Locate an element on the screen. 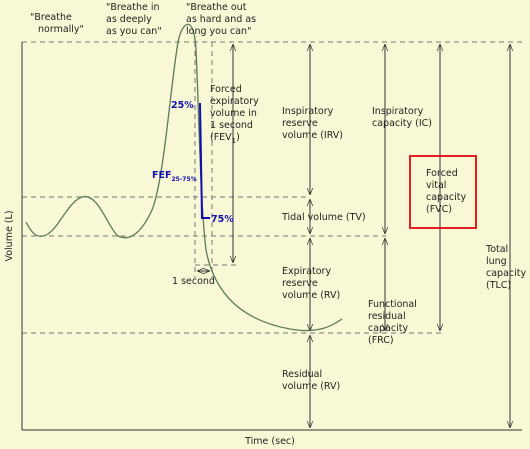  fef-start: 25% is located at coordinates (182, 105).